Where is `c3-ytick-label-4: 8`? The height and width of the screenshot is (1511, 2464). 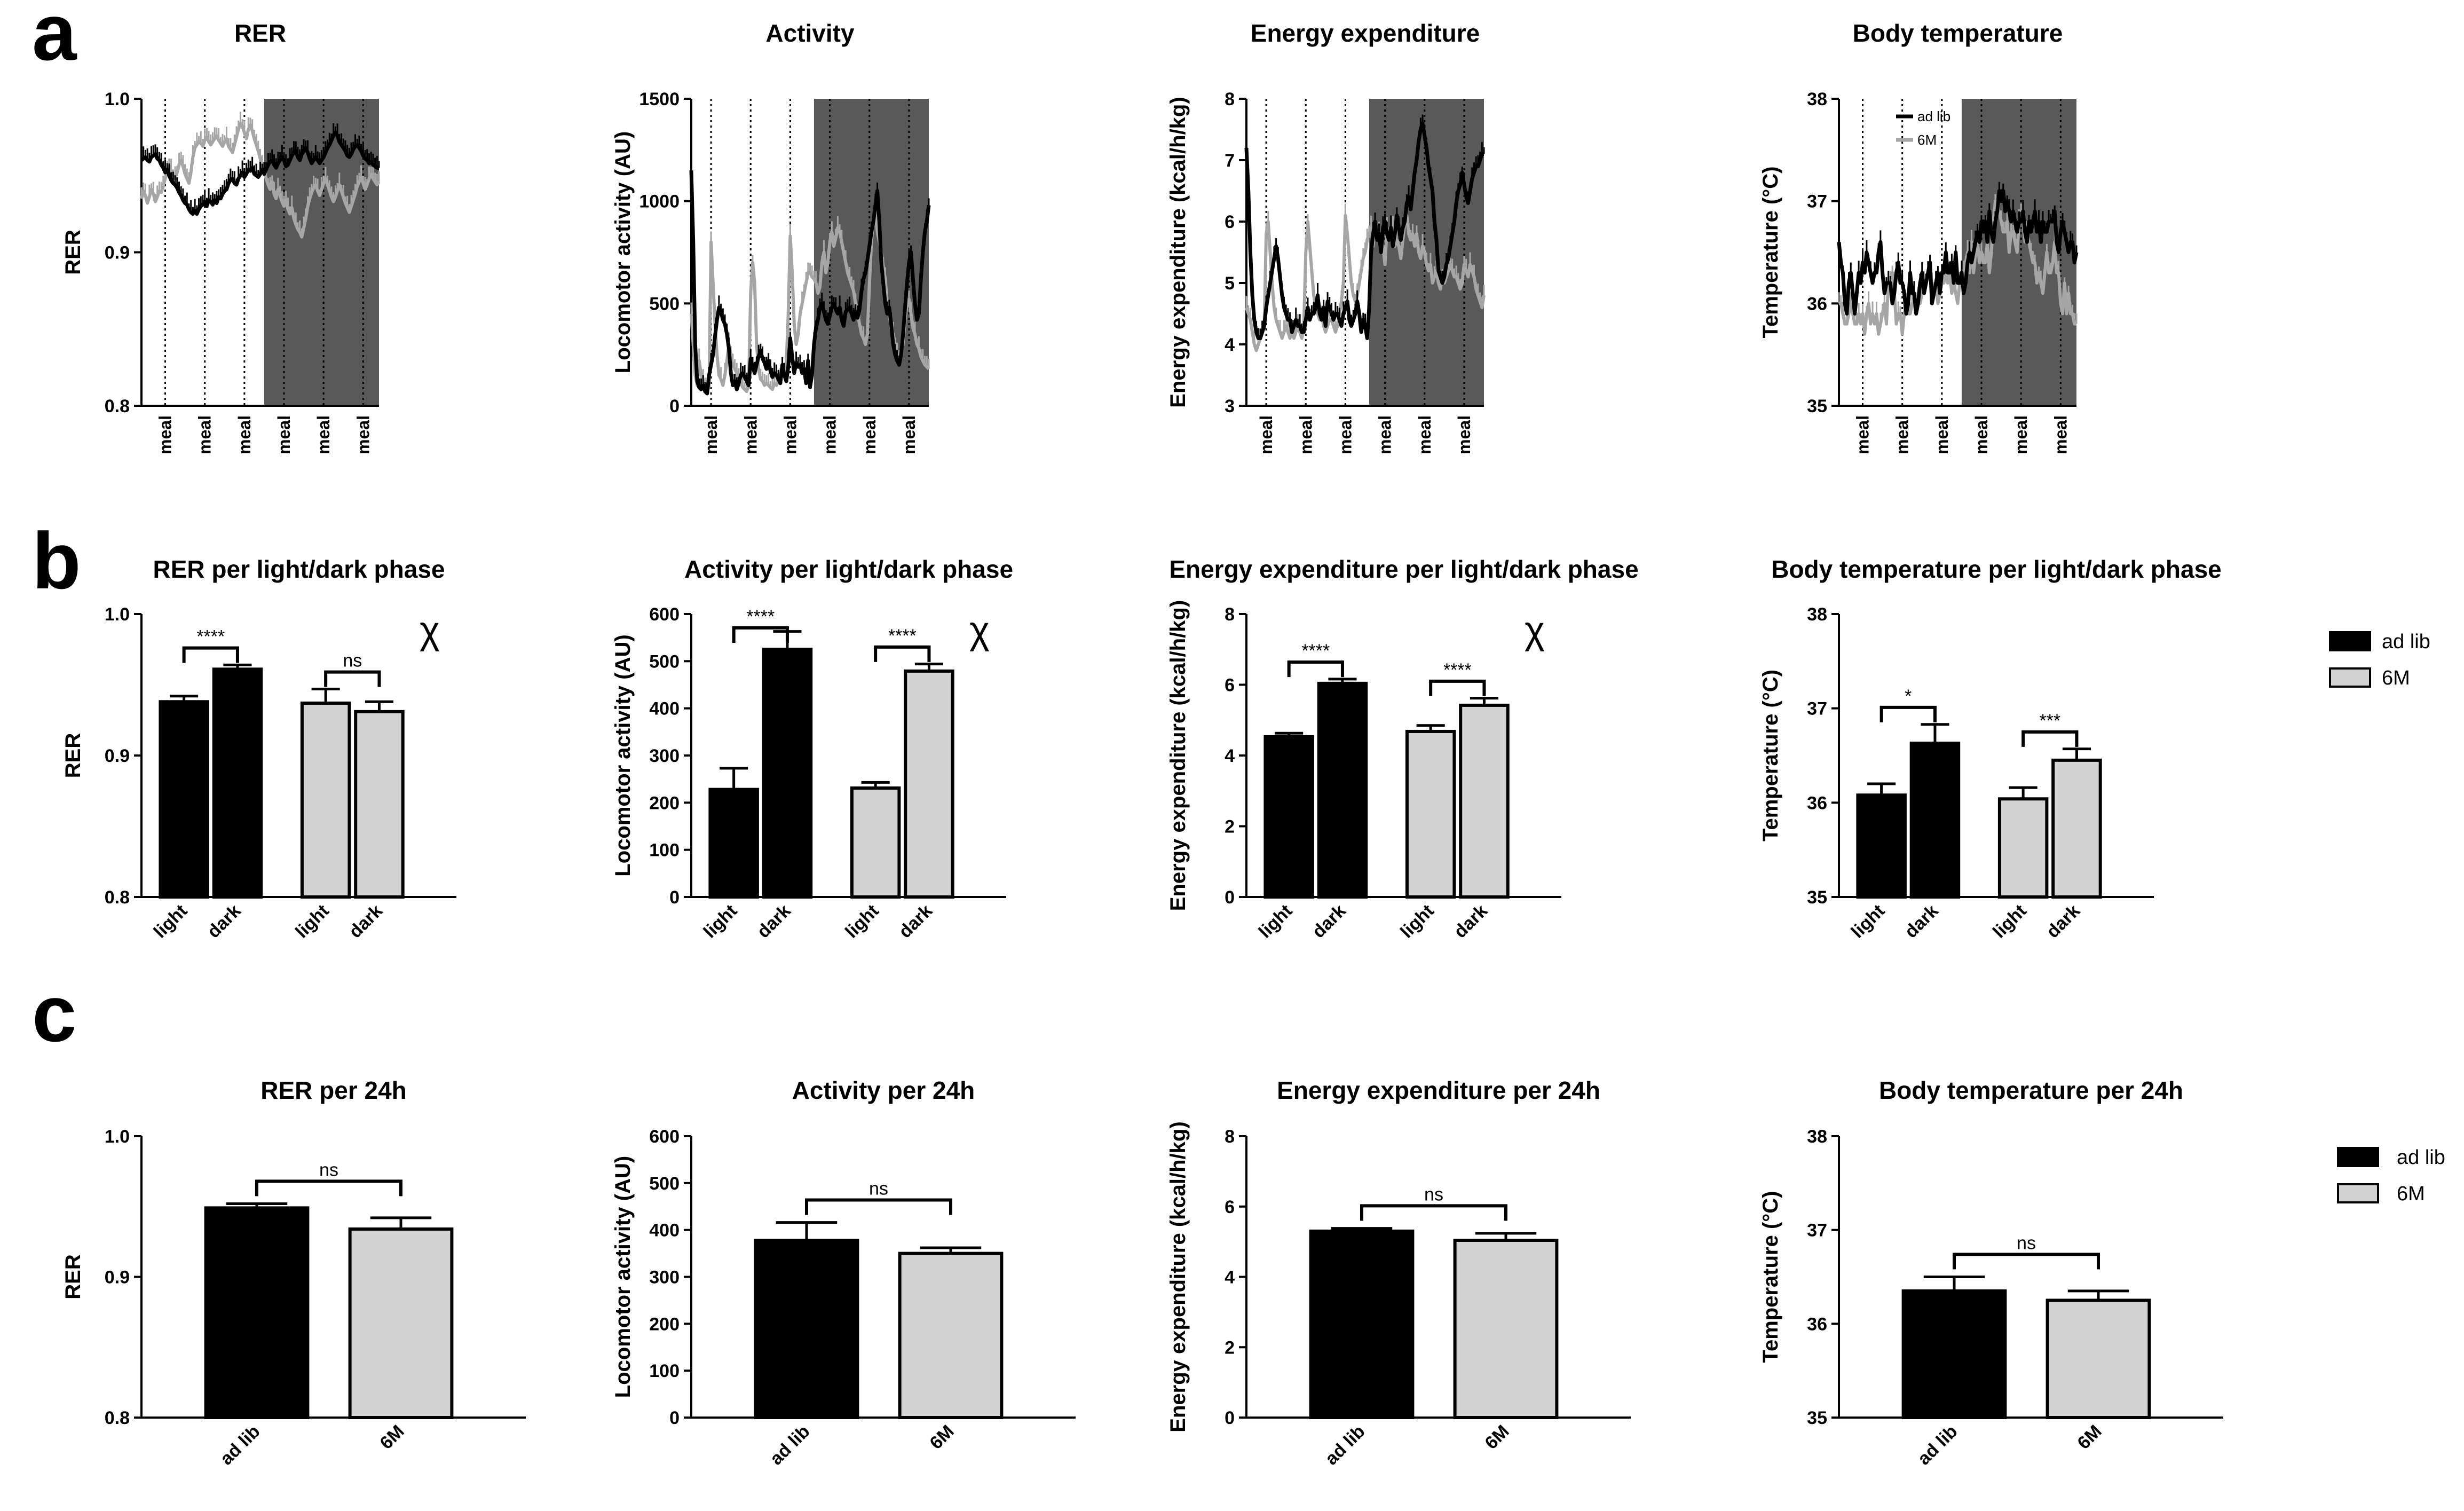
c3-ytick-label-4: 8 is located at coordinates (1230, 1137).